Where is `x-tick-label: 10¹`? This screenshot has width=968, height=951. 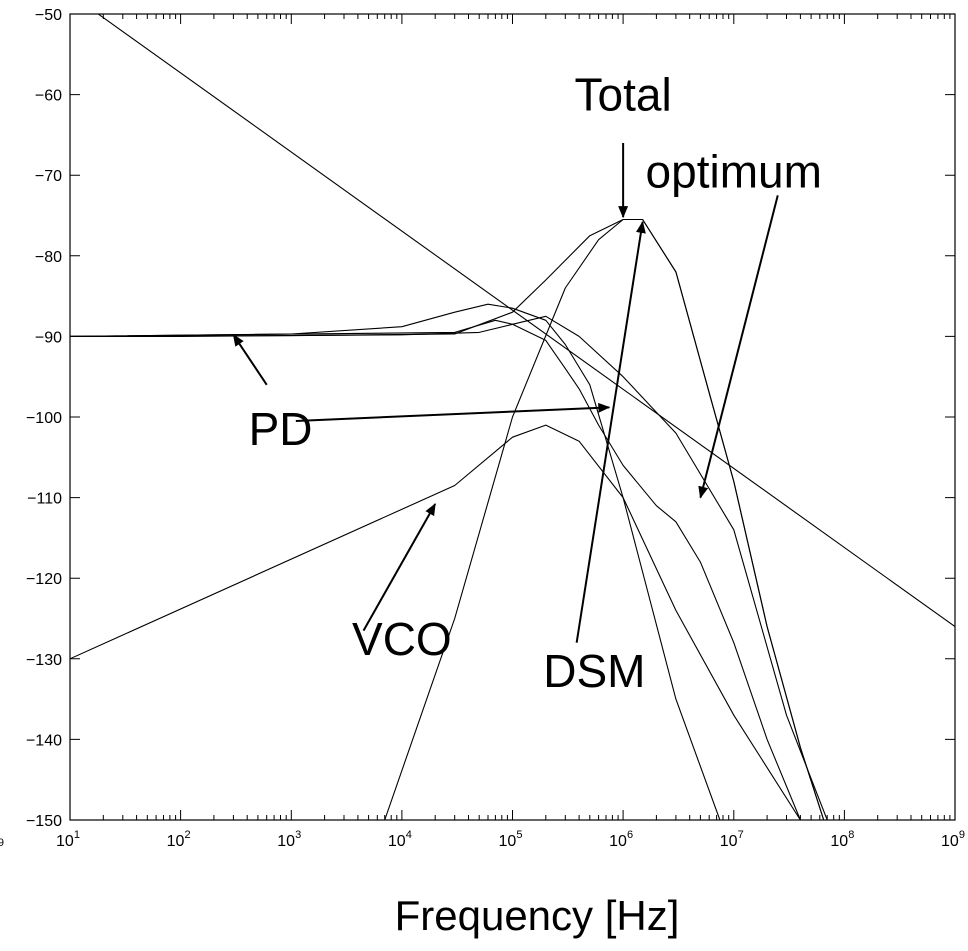 x-tick-label: 10¹ is located at coordinates (68, 839).